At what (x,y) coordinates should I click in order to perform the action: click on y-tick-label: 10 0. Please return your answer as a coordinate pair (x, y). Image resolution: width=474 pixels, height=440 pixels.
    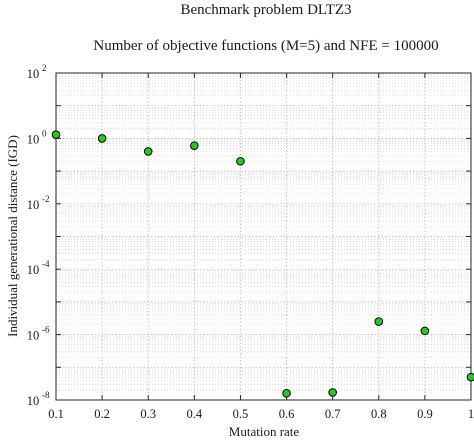
    Looking at the image, I should click on (37, 137).